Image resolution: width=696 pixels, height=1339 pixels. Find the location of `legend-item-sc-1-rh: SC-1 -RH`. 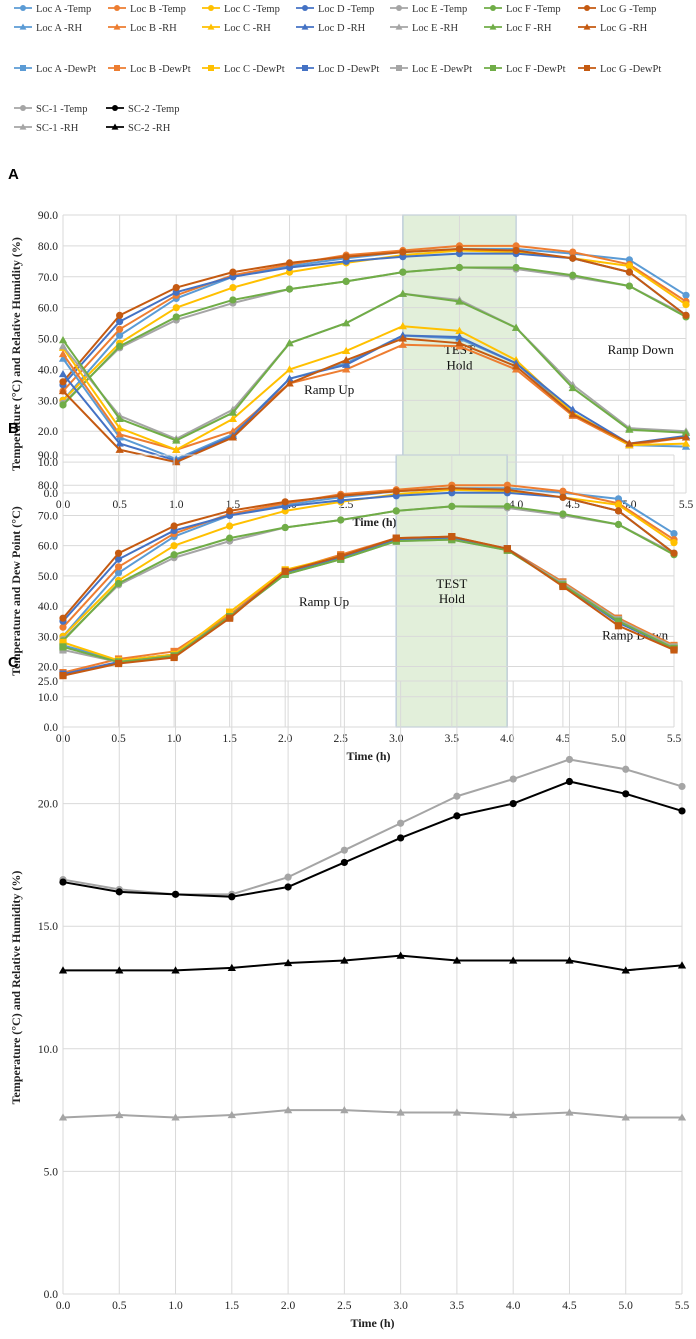

legend-item-sc-1-rh: SC-1 -RH is located at coordinates (46, 128).